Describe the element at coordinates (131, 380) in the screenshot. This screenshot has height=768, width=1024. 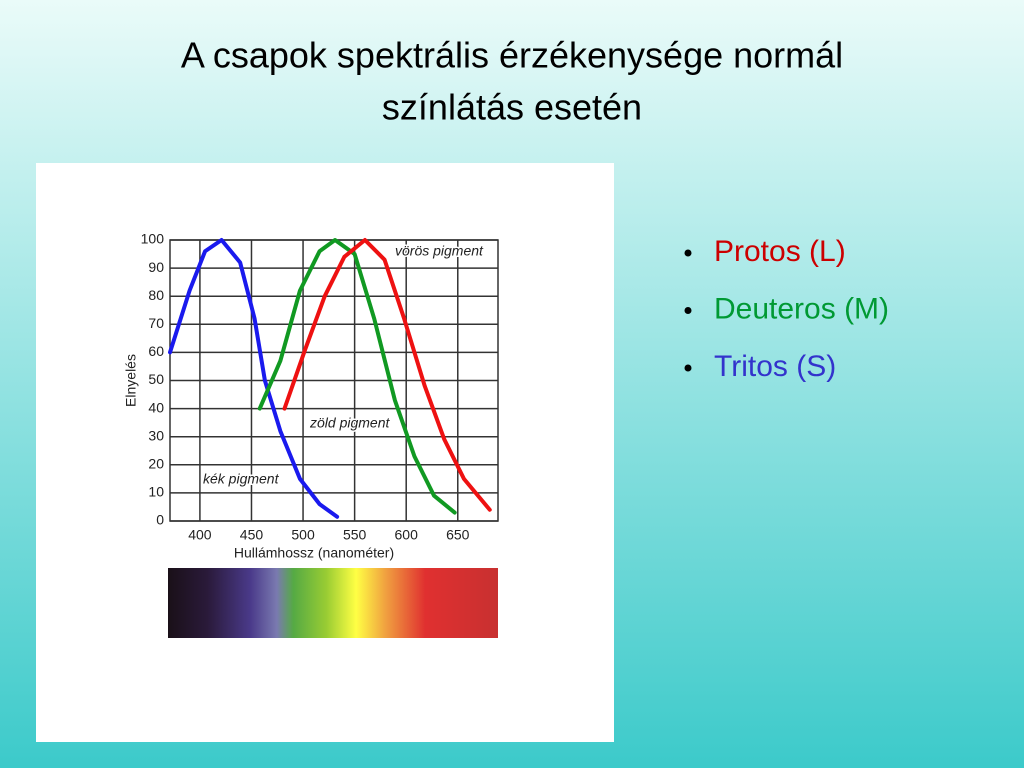
I see `y-axis-label: Elnyelés` at that location.